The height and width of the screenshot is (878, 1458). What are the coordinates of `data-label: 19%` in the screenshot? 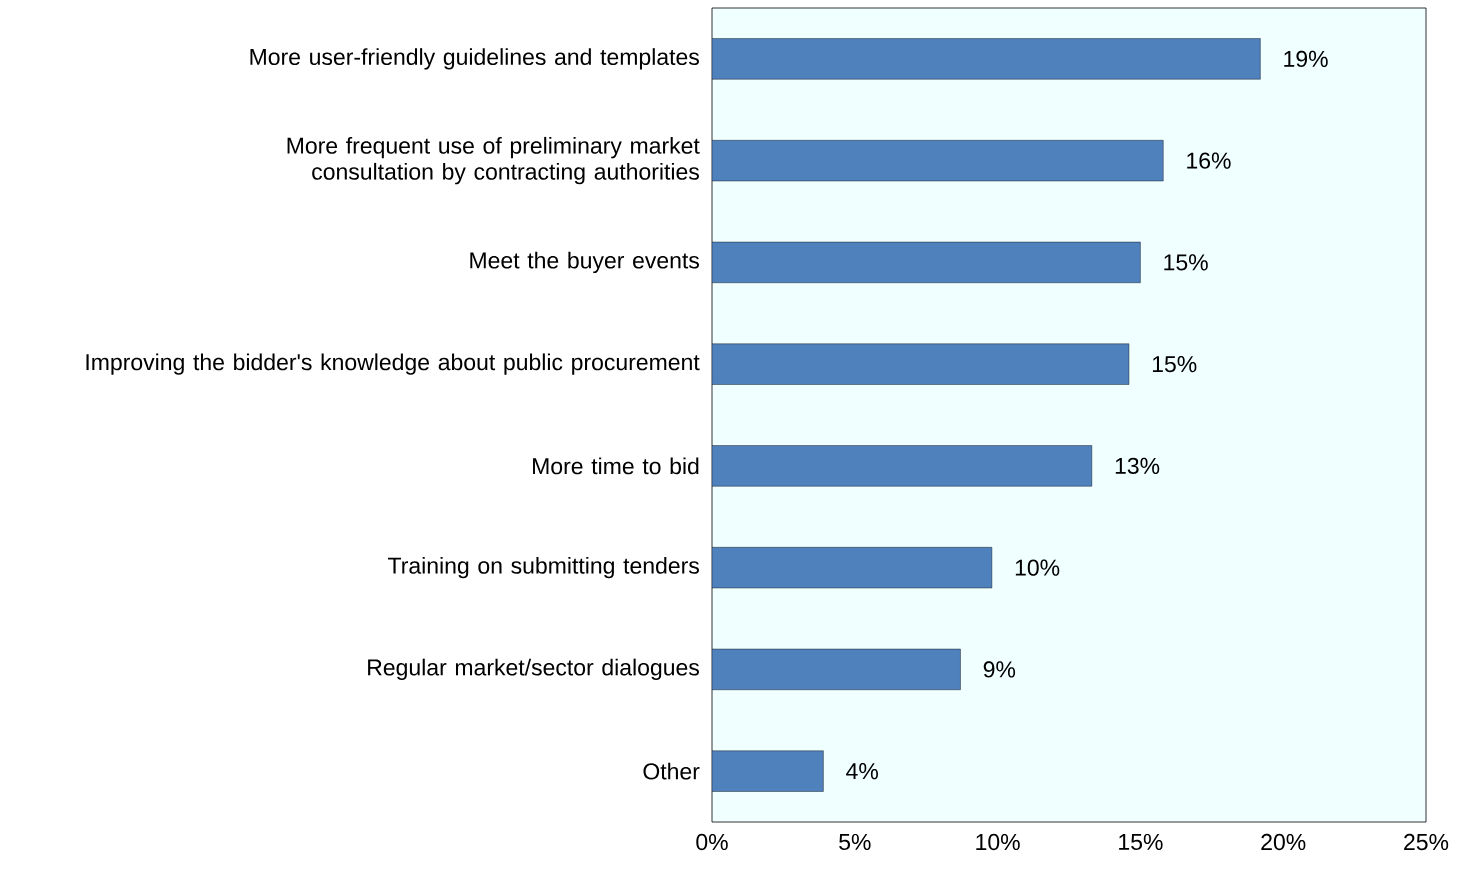 It's located at (1306, 59).